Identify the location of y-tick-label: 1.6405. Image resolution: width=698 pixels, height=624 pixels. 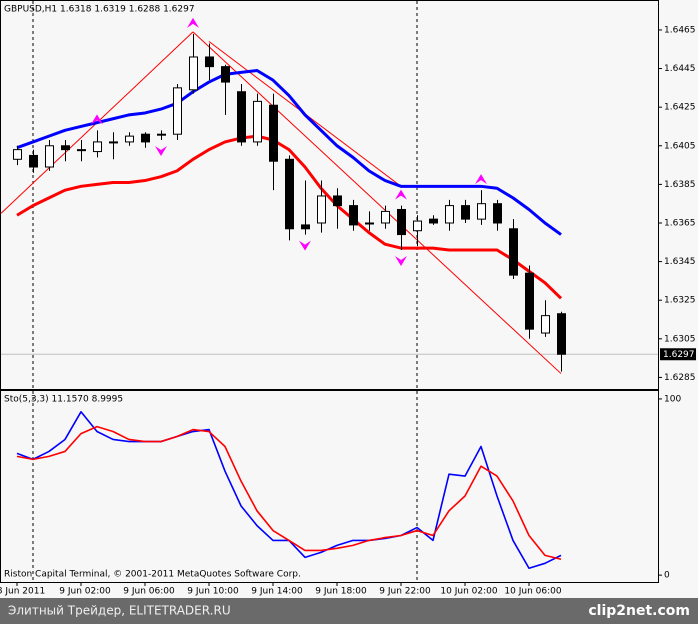
(680, 146).